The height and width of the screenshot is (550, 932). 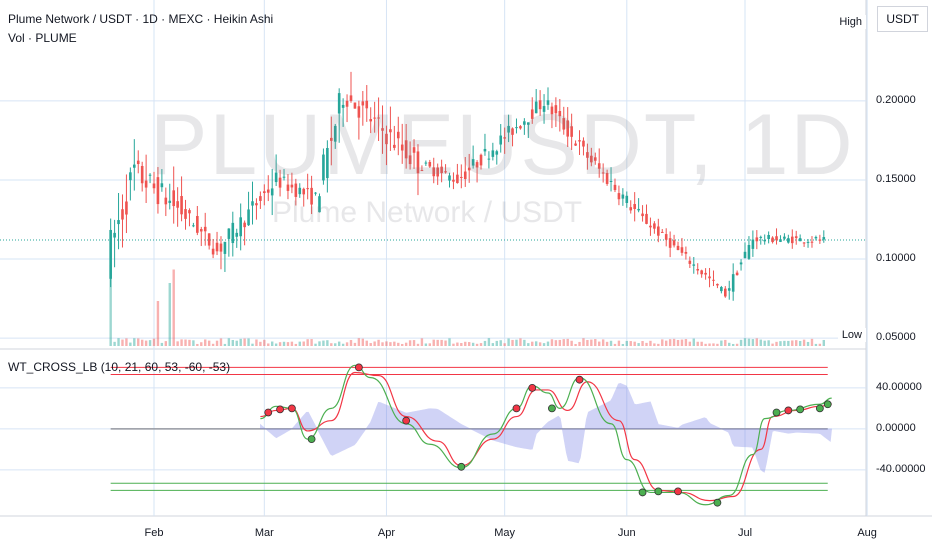 What do you see at coordinates (119, 367) in the screenshot?
I see `indicator-legend: WT_CROSS_LB (10, 21, 60, 53, -60, -53)` at bounding box center [119, 367].